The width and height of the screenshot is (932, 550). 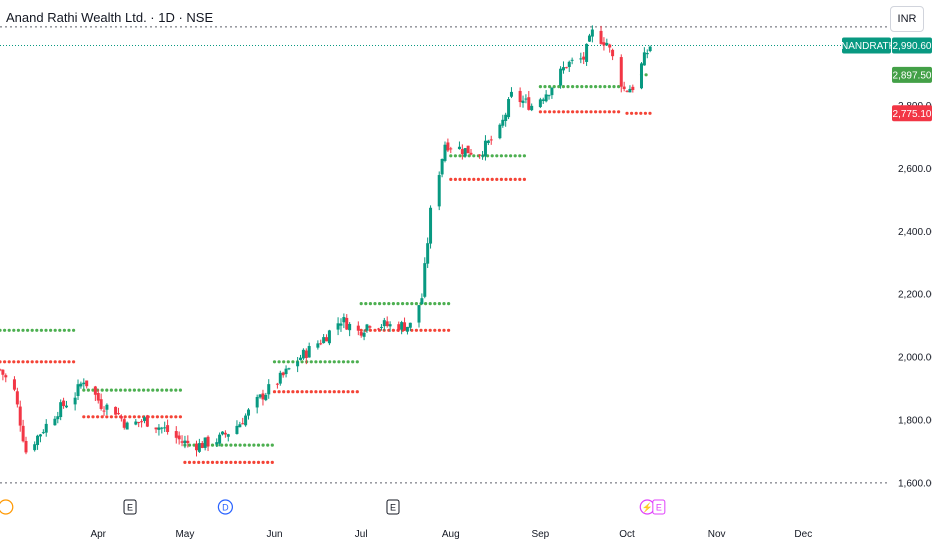 I want to click on event-label: D, so click(x=225, y=508).